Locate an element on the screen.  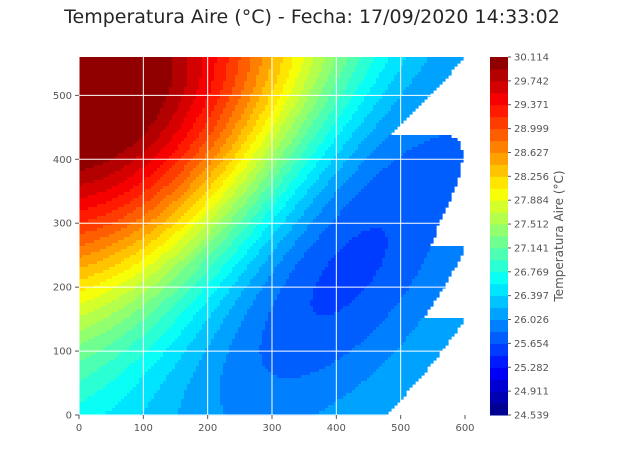
y-tick-label: 100 is located at coordinates (62, 352).